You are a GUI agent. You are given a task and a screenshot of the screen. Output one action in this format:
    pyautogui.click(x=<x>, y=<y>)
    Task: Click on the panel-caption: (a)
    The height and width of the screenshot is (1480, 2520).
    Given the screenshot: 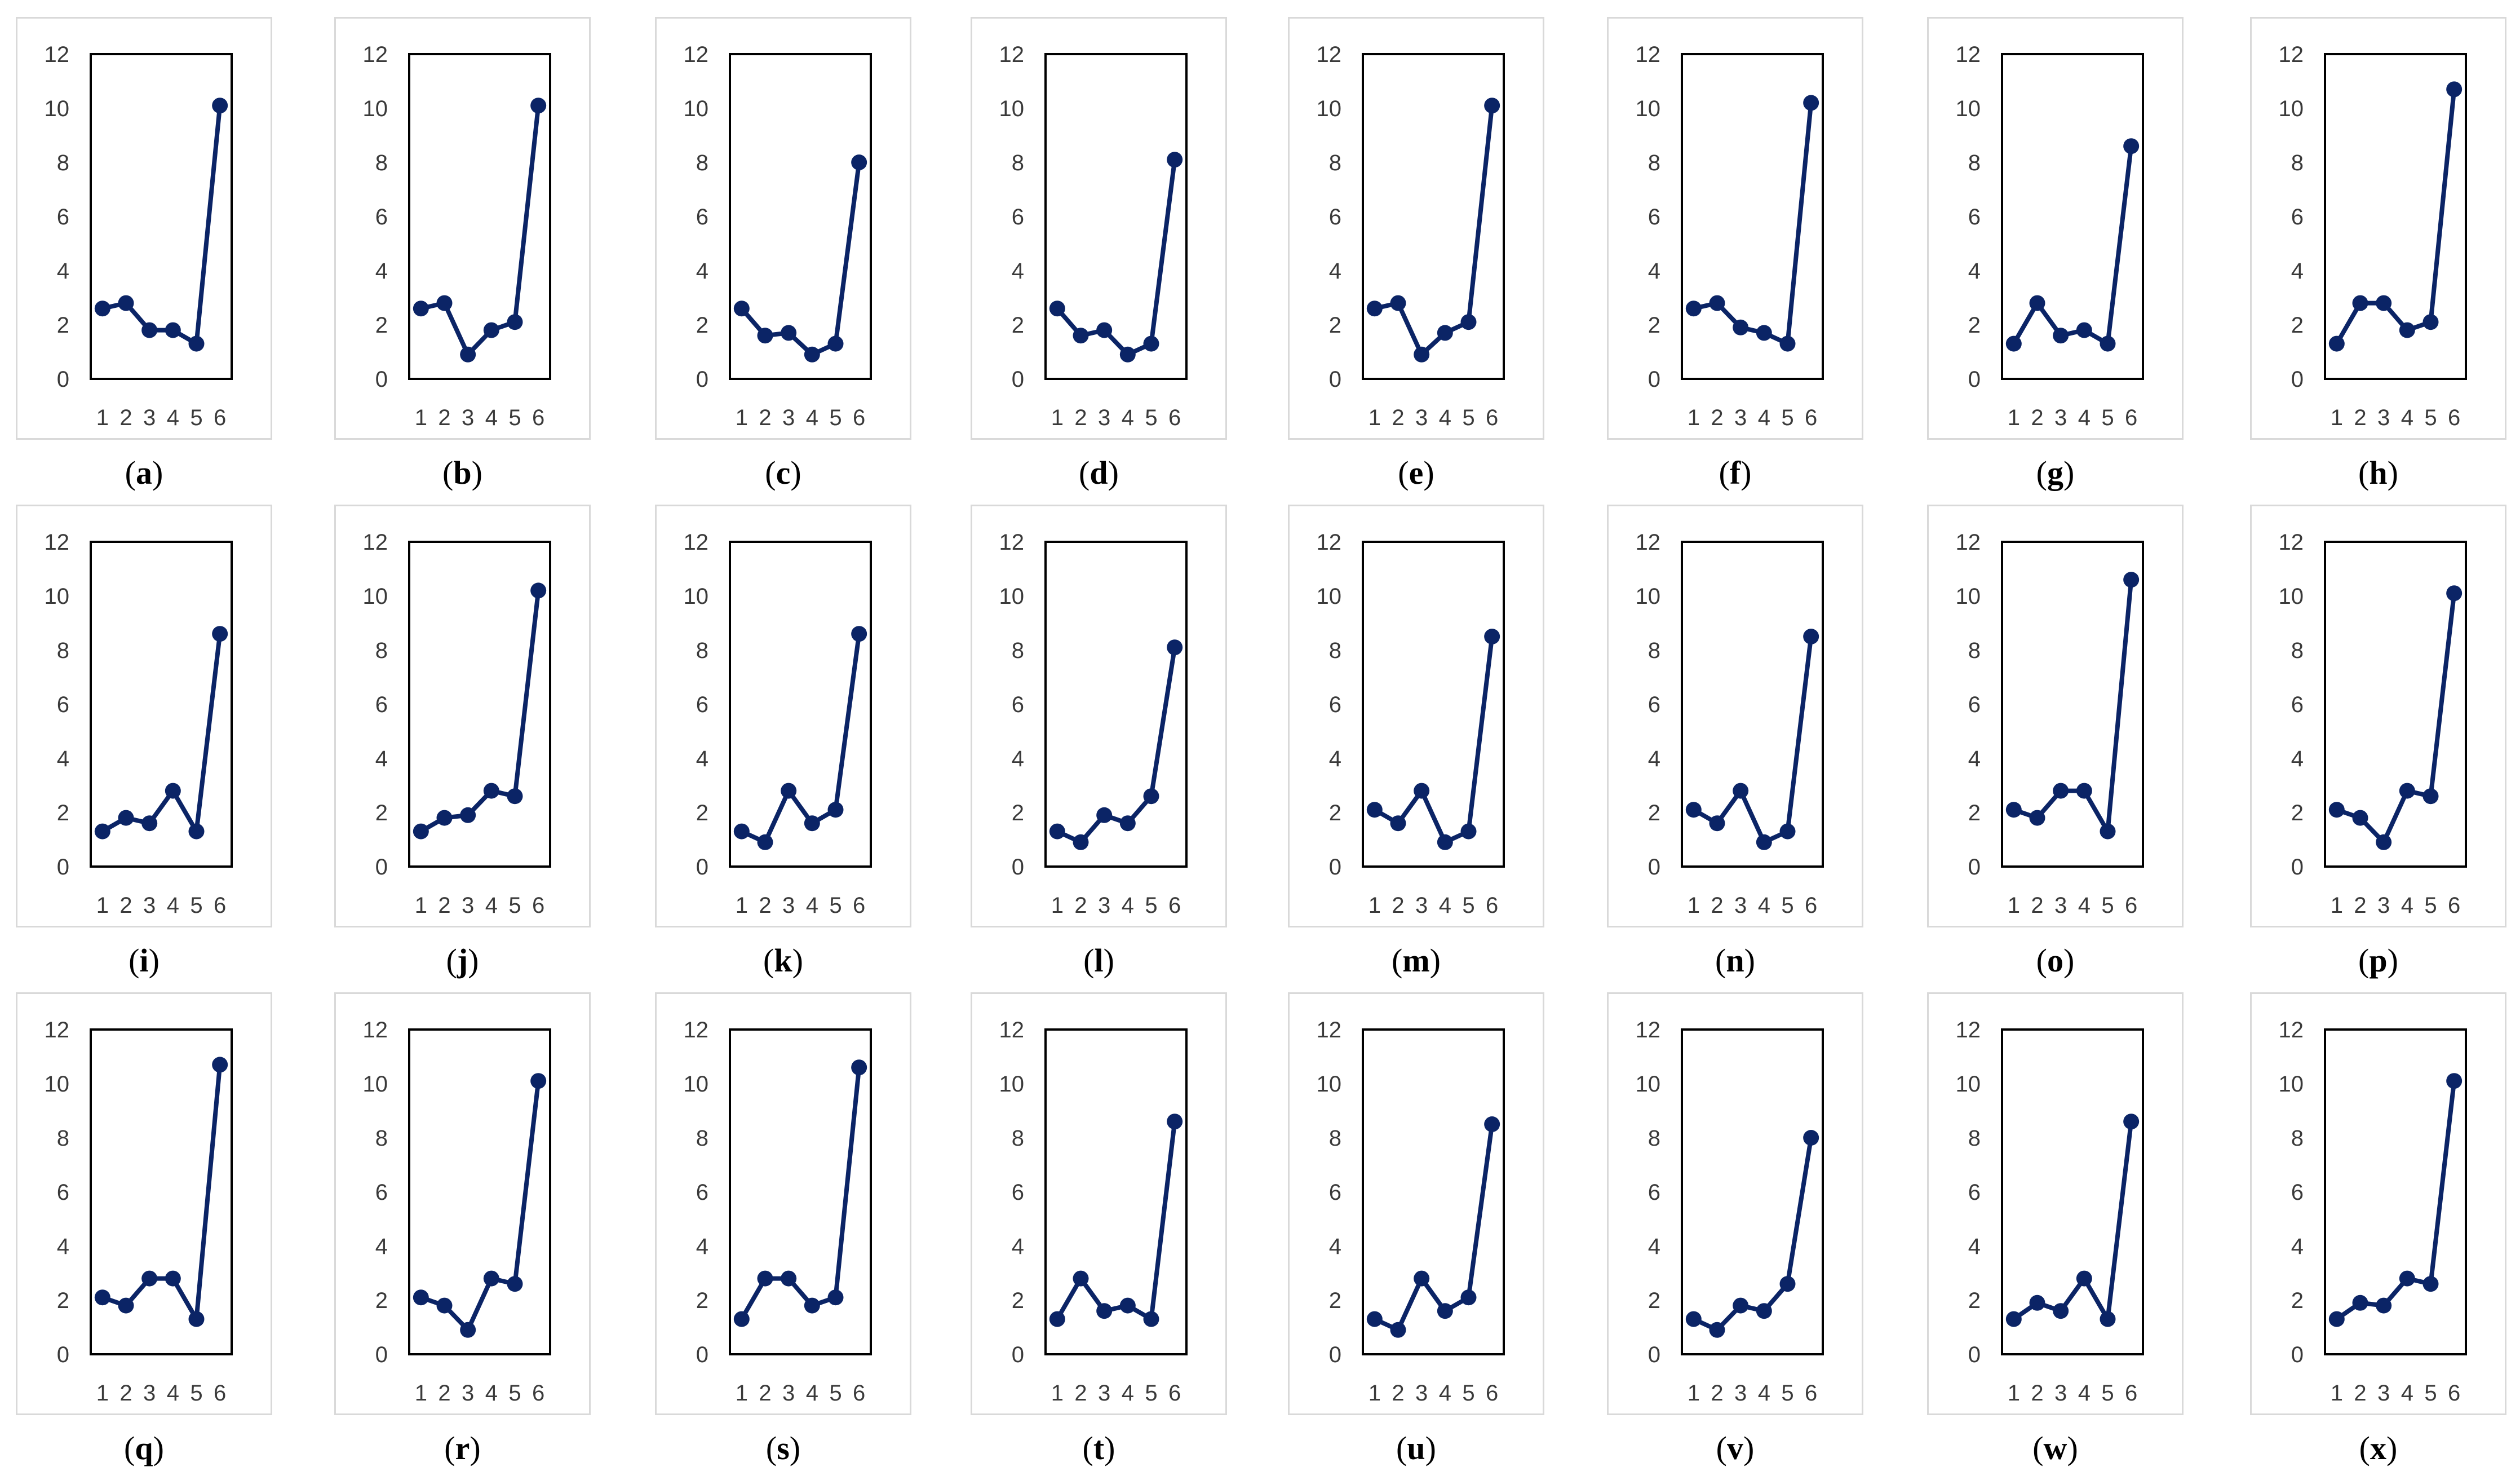 What is the action you would take?
    pyautogui.click(x=144, y=472)
    